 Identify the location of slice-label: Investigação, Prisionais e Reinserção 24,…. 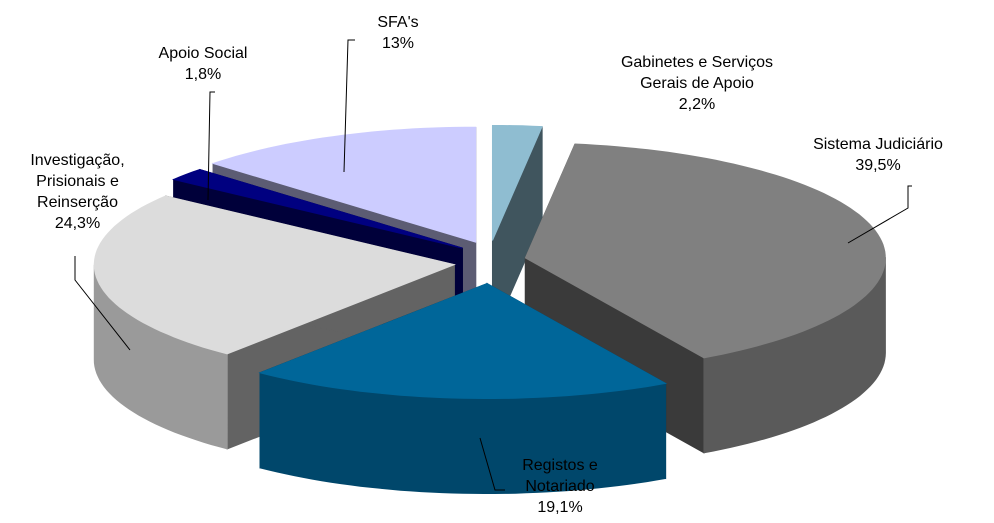
(77, 192).